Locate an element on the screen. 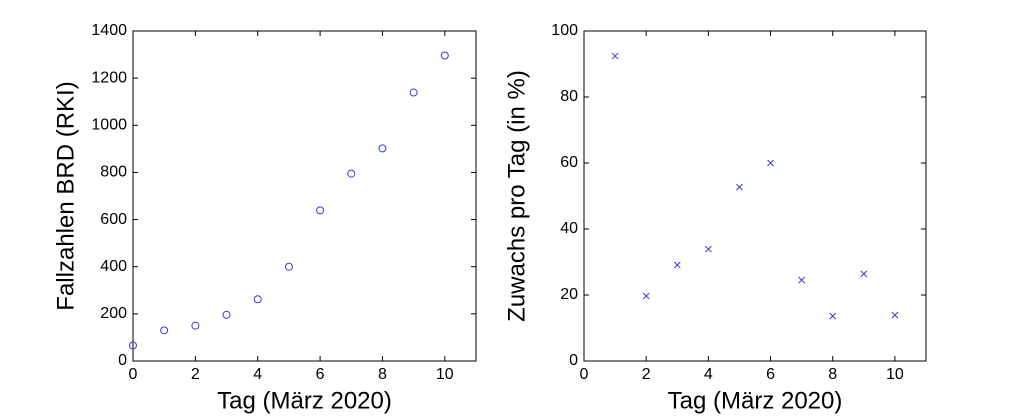 The height and width of the screenshot is (417, 1024). y-tick-label: 800 is located at coordinates (113, 172).